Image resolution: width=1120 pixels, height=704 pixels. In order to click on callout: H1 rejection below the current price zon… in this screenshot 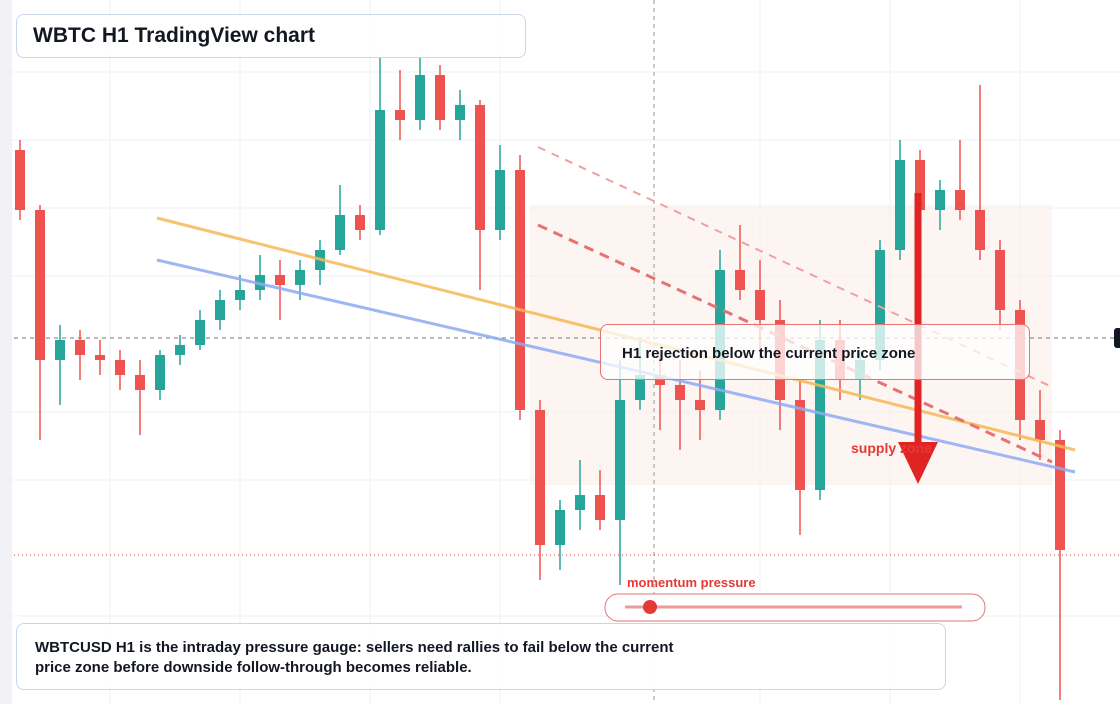, I will do `click(815, 352)`.